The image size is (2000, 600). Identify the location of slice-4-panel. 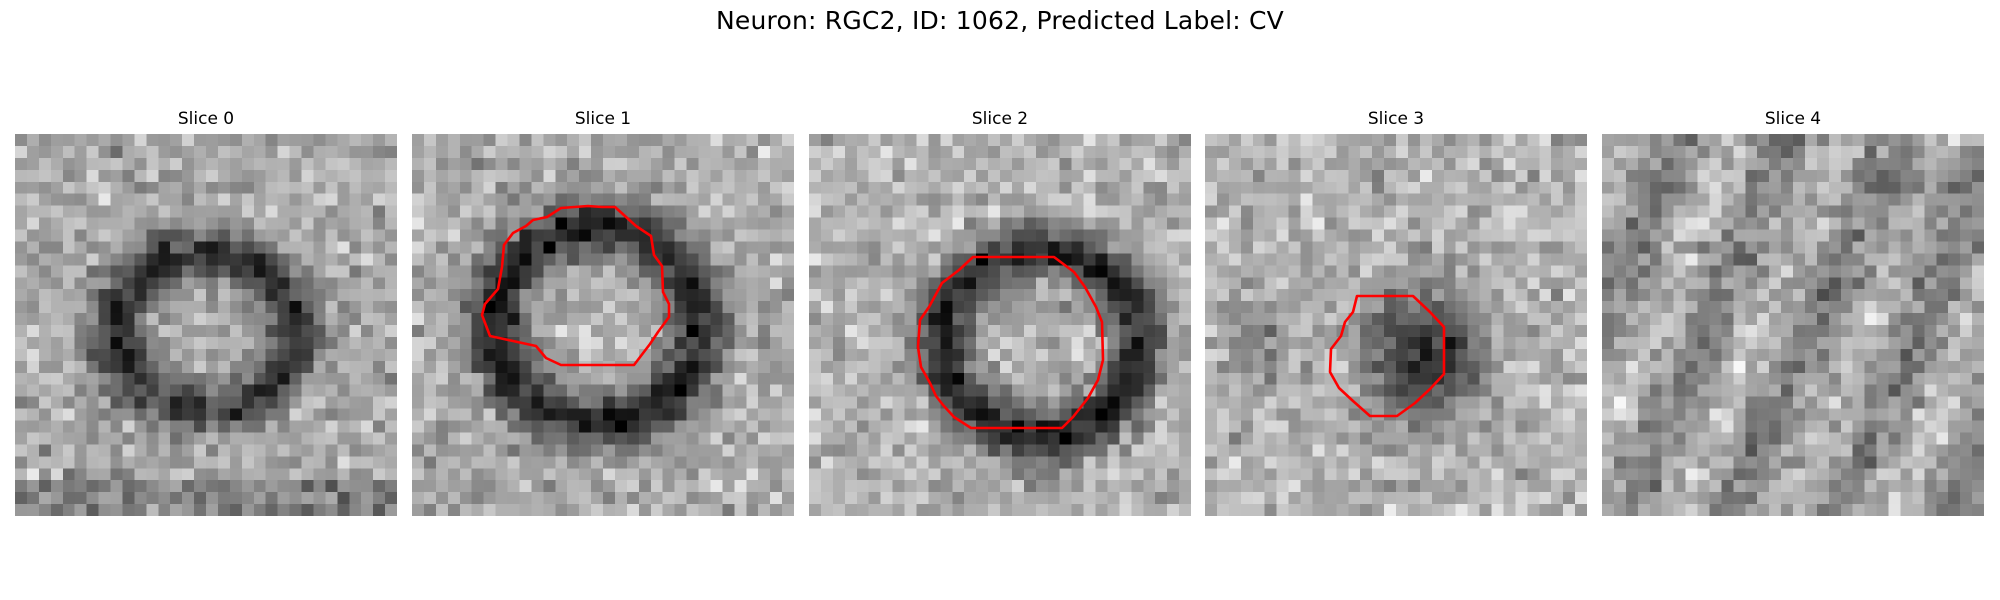
(1793, 325).